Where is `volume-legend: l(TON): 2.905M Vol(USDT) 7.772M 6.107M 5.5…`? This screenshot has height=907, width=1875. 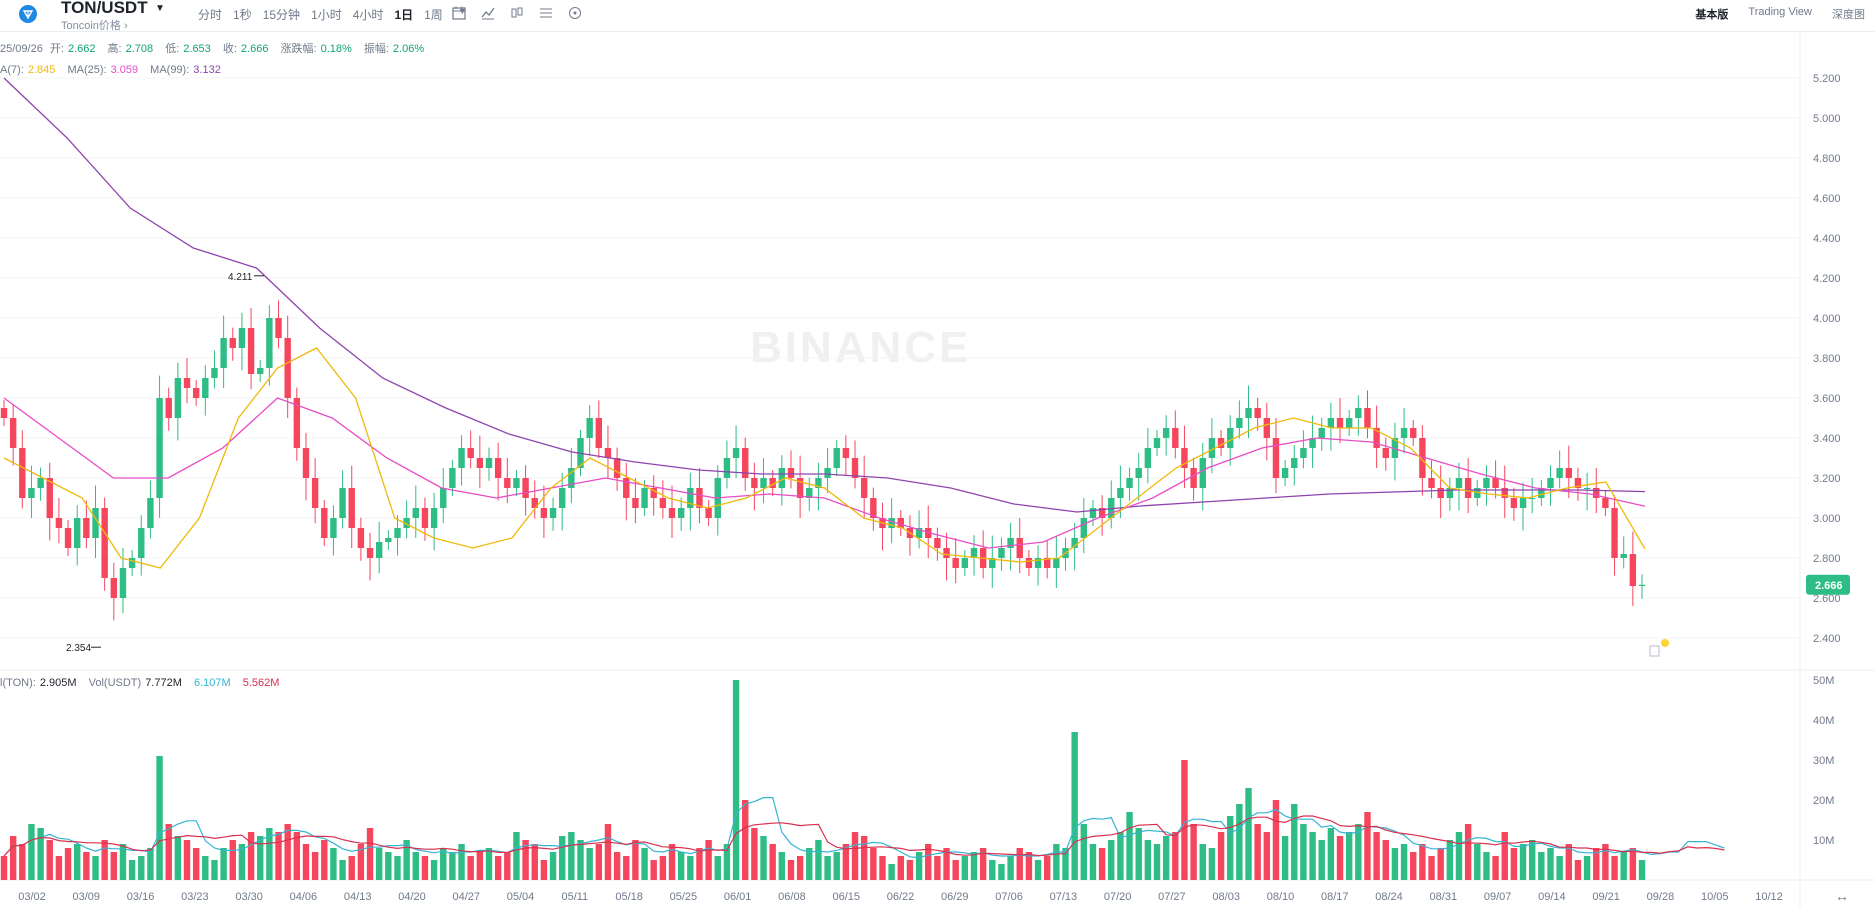
volume-legend: l(TON): 2.905M Vol(USDT) 7.772M 6.107M 5.5… is located at coordinates (140, 683).